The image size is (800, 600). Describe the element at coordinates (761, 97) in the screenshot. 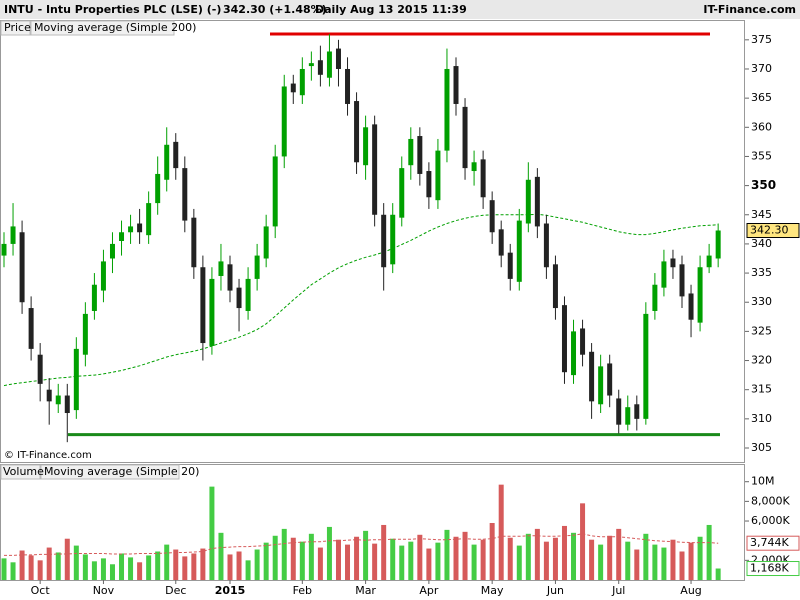

I see `y-tick-label: 365` at that location.